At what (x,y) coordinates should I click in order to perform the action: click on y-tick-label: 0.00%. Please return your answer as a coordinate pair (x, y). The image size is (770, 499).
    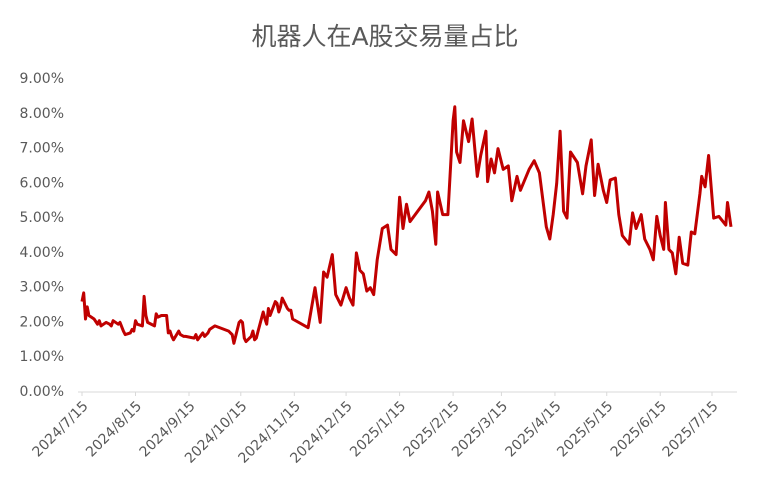
    Looking at the image, I should click on (42, 392).